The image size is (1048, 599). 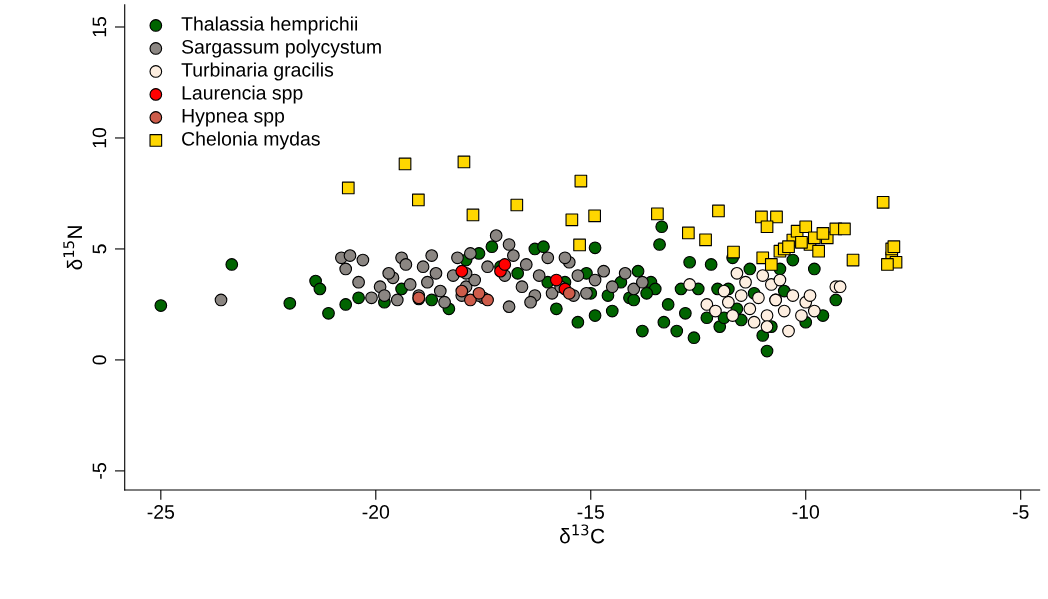 I want to click on x-tick-label: -20, so click(x=376, y=512).